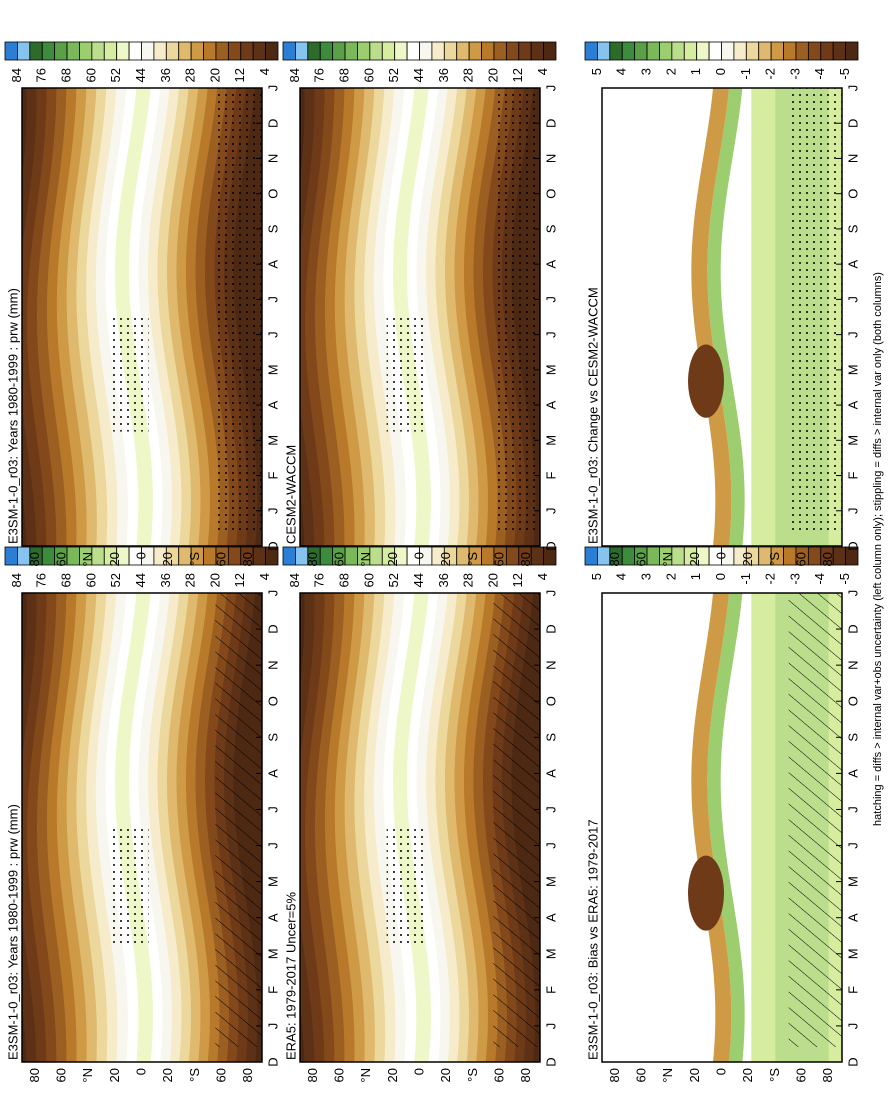 This screenshot has height=1098, width=891. I want to click on colorbar-label: 0, so click(720, 576).